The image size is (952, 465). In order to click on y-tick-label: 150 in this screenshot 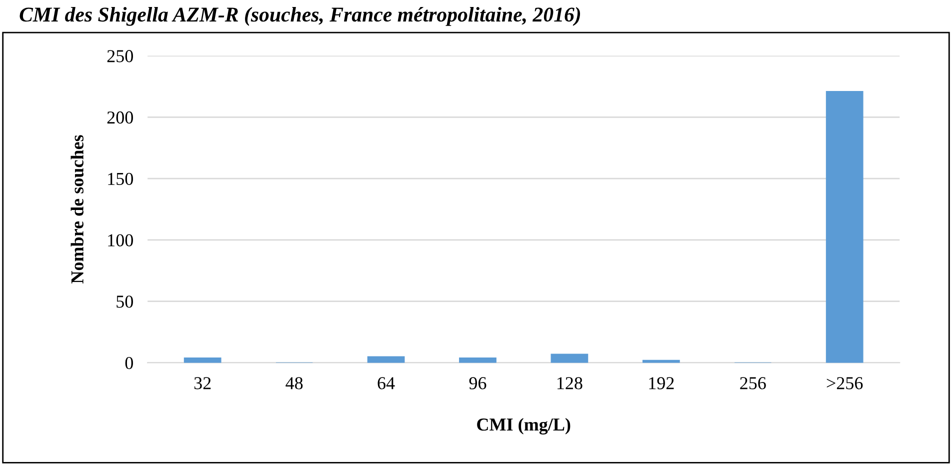, I will do `click(120, 178)`.